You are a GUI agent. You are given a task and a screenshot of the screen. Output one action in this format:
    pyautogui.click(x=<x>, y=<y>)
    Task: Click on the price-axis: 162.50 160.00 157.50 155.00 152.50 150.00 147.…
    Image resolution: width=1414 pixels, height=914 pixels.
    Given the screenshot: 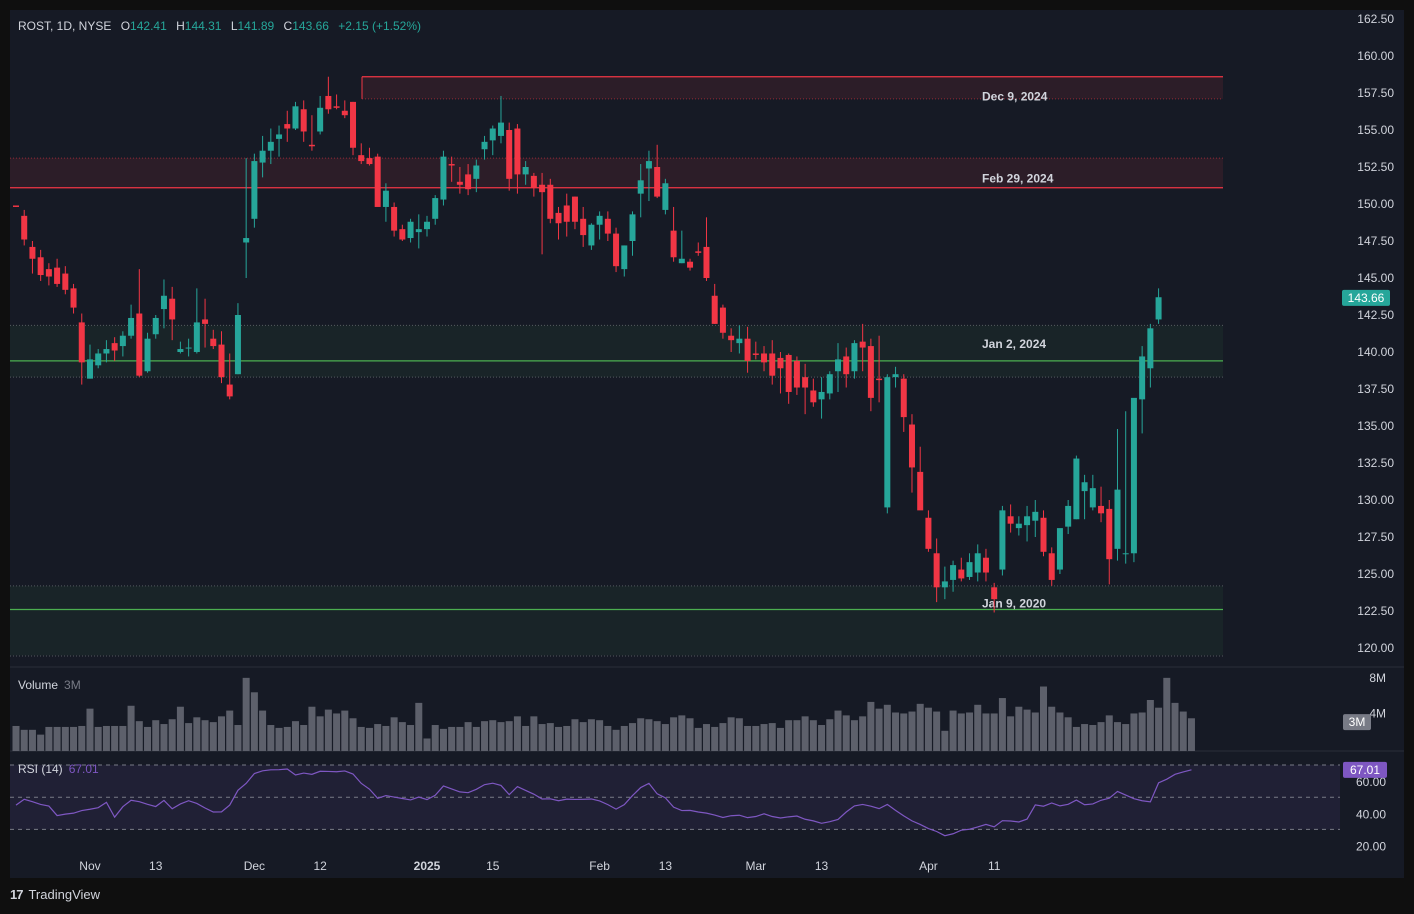 What is the action you would take?
    pyautogui.click(x=1375, y=333)
    